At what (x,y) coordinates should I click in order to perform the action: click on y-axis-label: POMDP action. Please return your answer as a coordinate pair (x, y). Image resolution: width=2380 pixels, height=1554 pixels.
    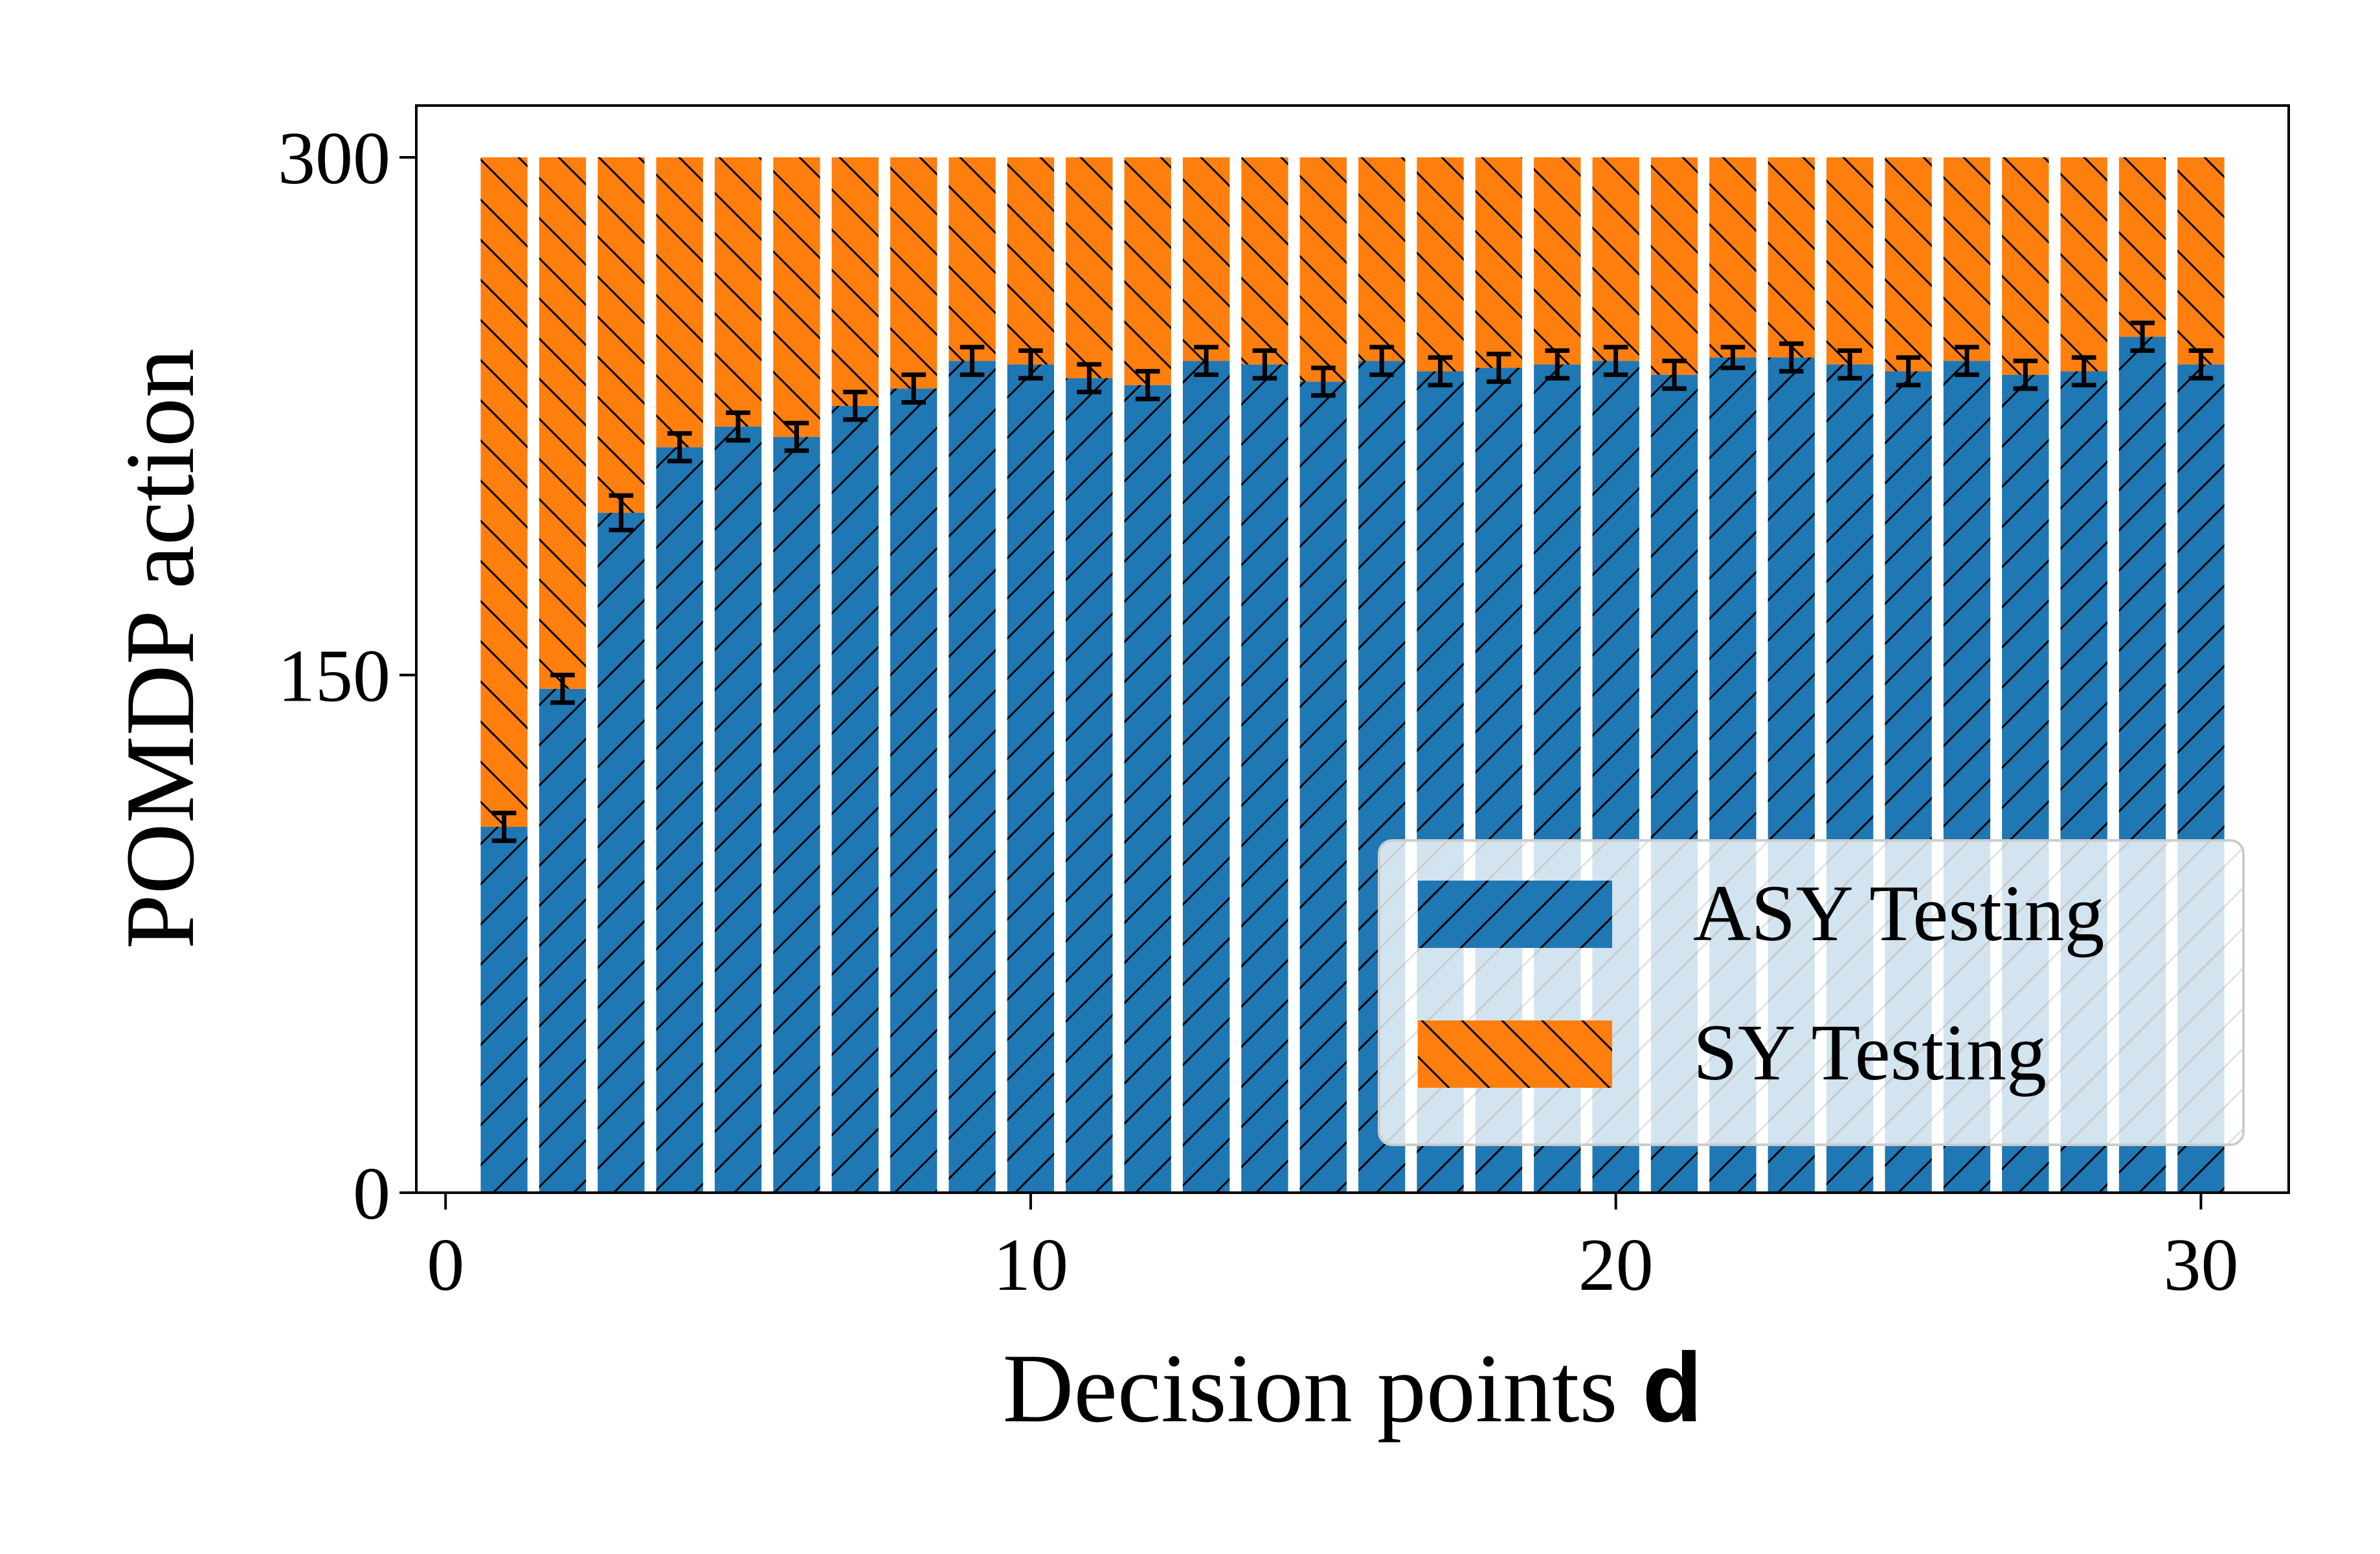
    Looking at the image, I should click on (160, 648).